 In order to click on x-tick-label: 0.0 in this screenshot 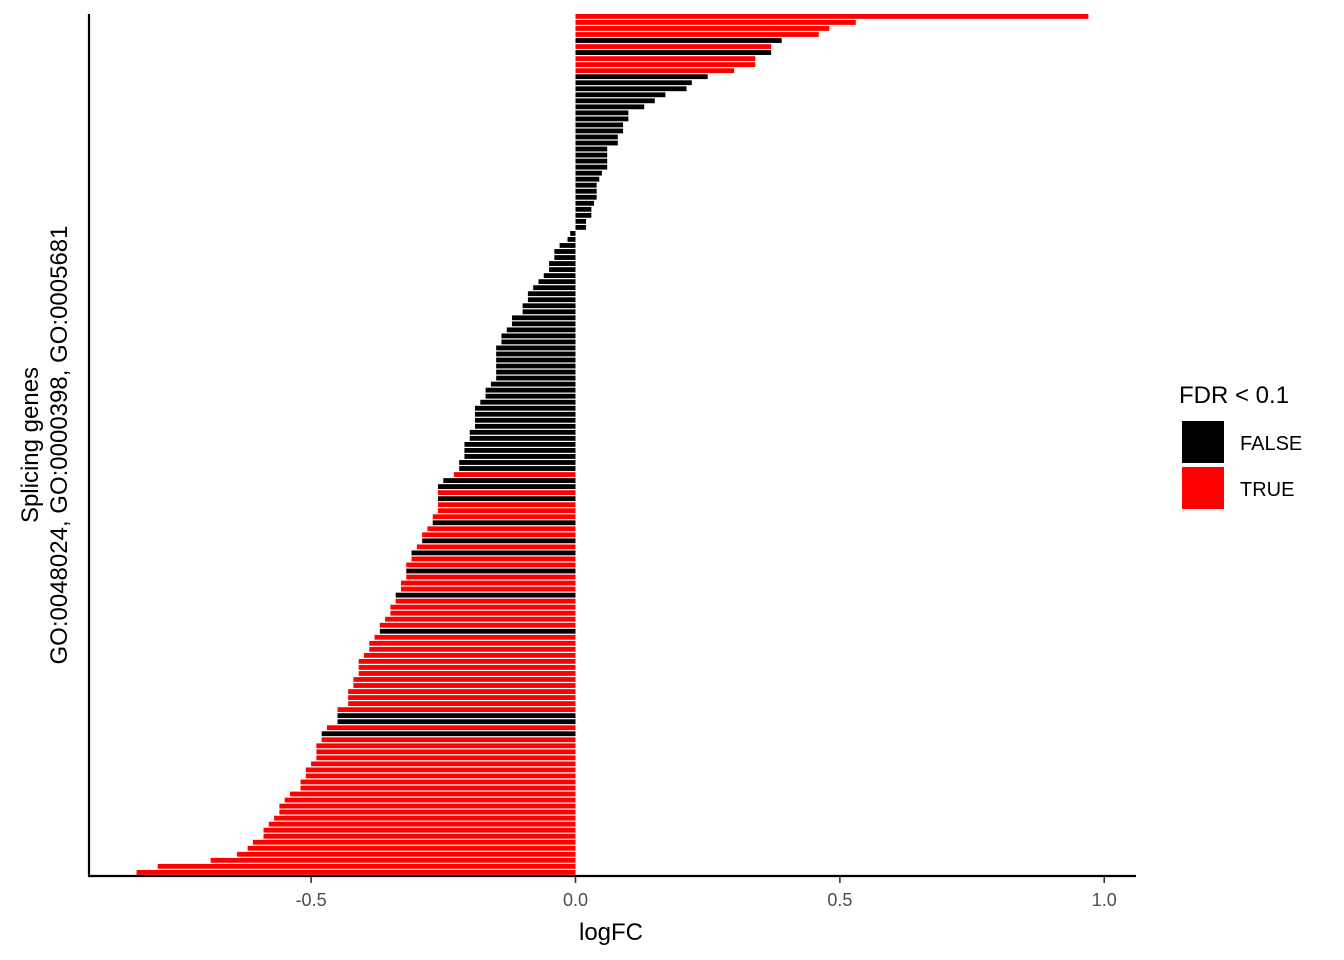, I will do `click(575, 900)`.